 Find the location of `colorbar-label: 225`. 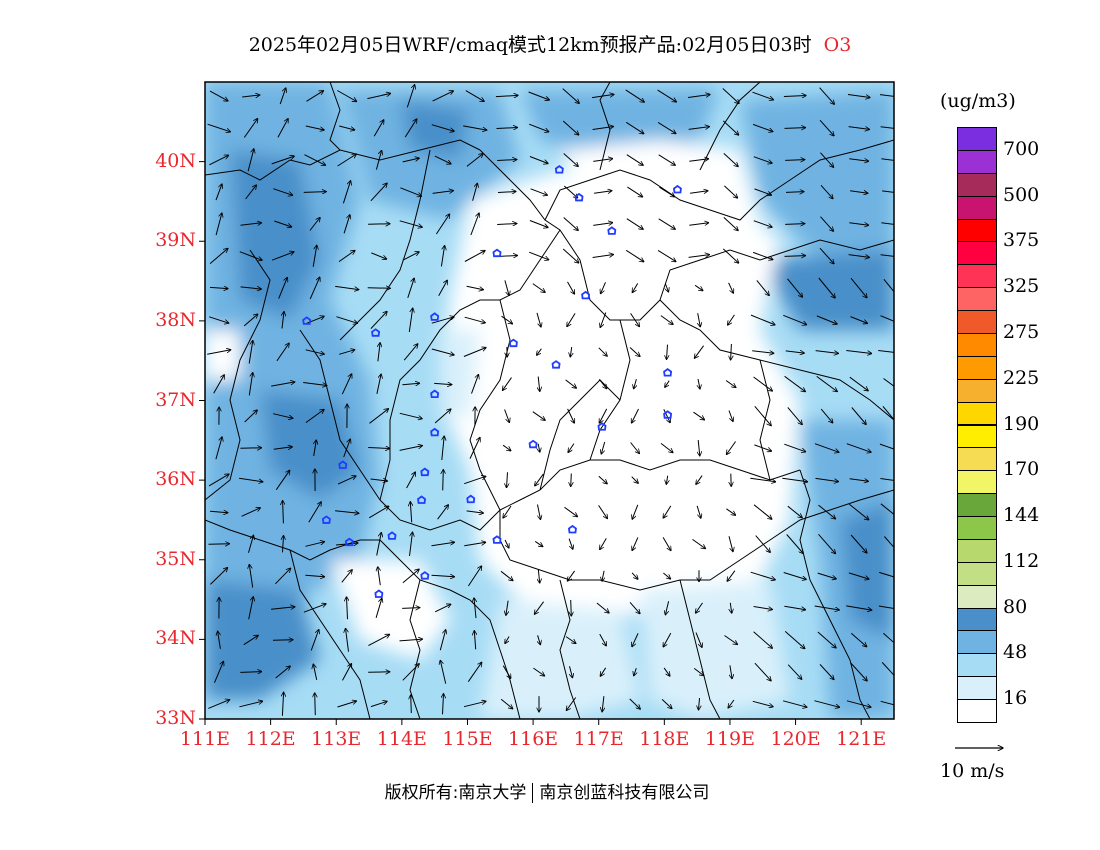

colorbar-label: 225 is located at coordinates (1021, 377).